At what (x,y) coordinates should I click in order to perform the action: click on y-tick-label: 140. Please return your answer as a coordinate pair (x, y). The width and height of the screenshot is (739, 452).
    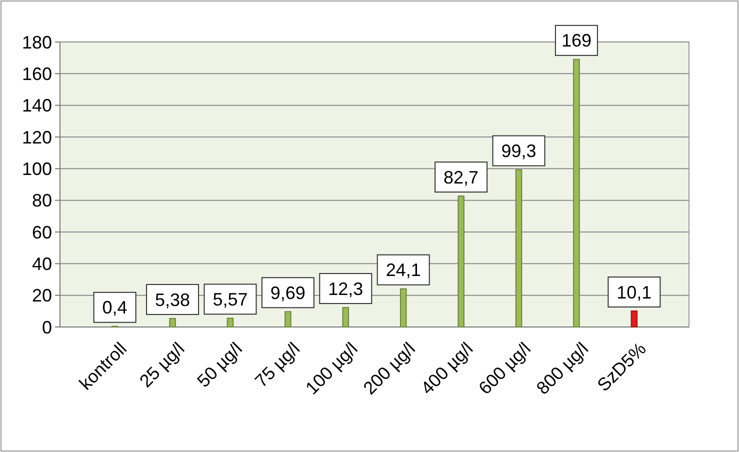
    Looking at the image, I should click on (37, 106).